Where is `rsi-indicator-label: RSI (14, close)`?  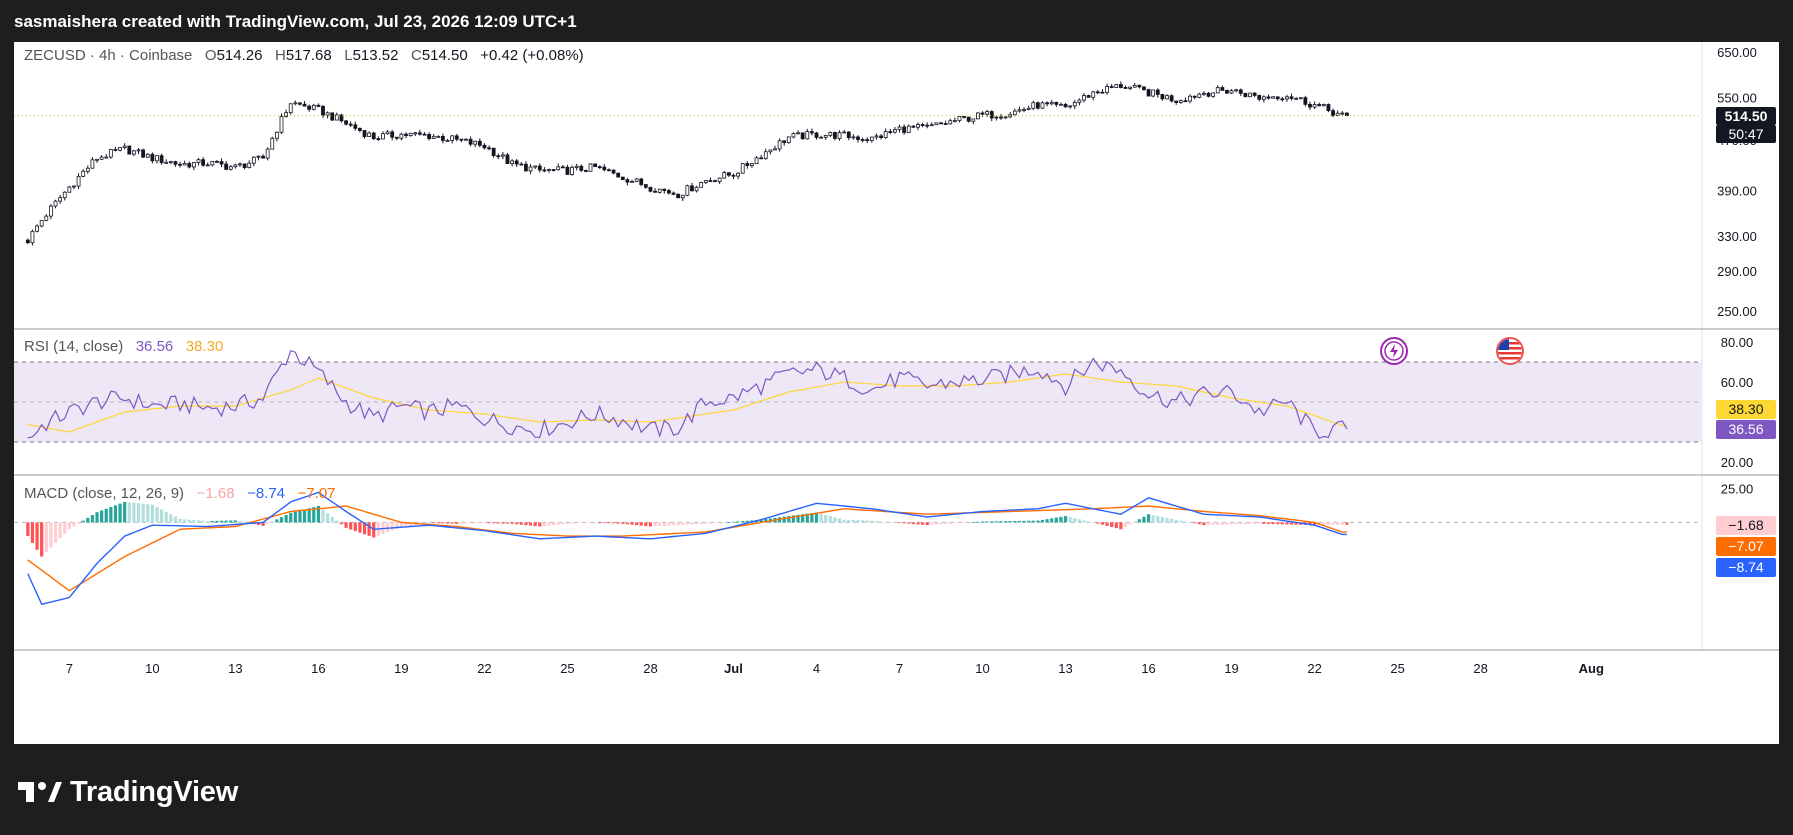 rsi-indicator-label: RSI (14, close) is located at coordinates (74, 346).